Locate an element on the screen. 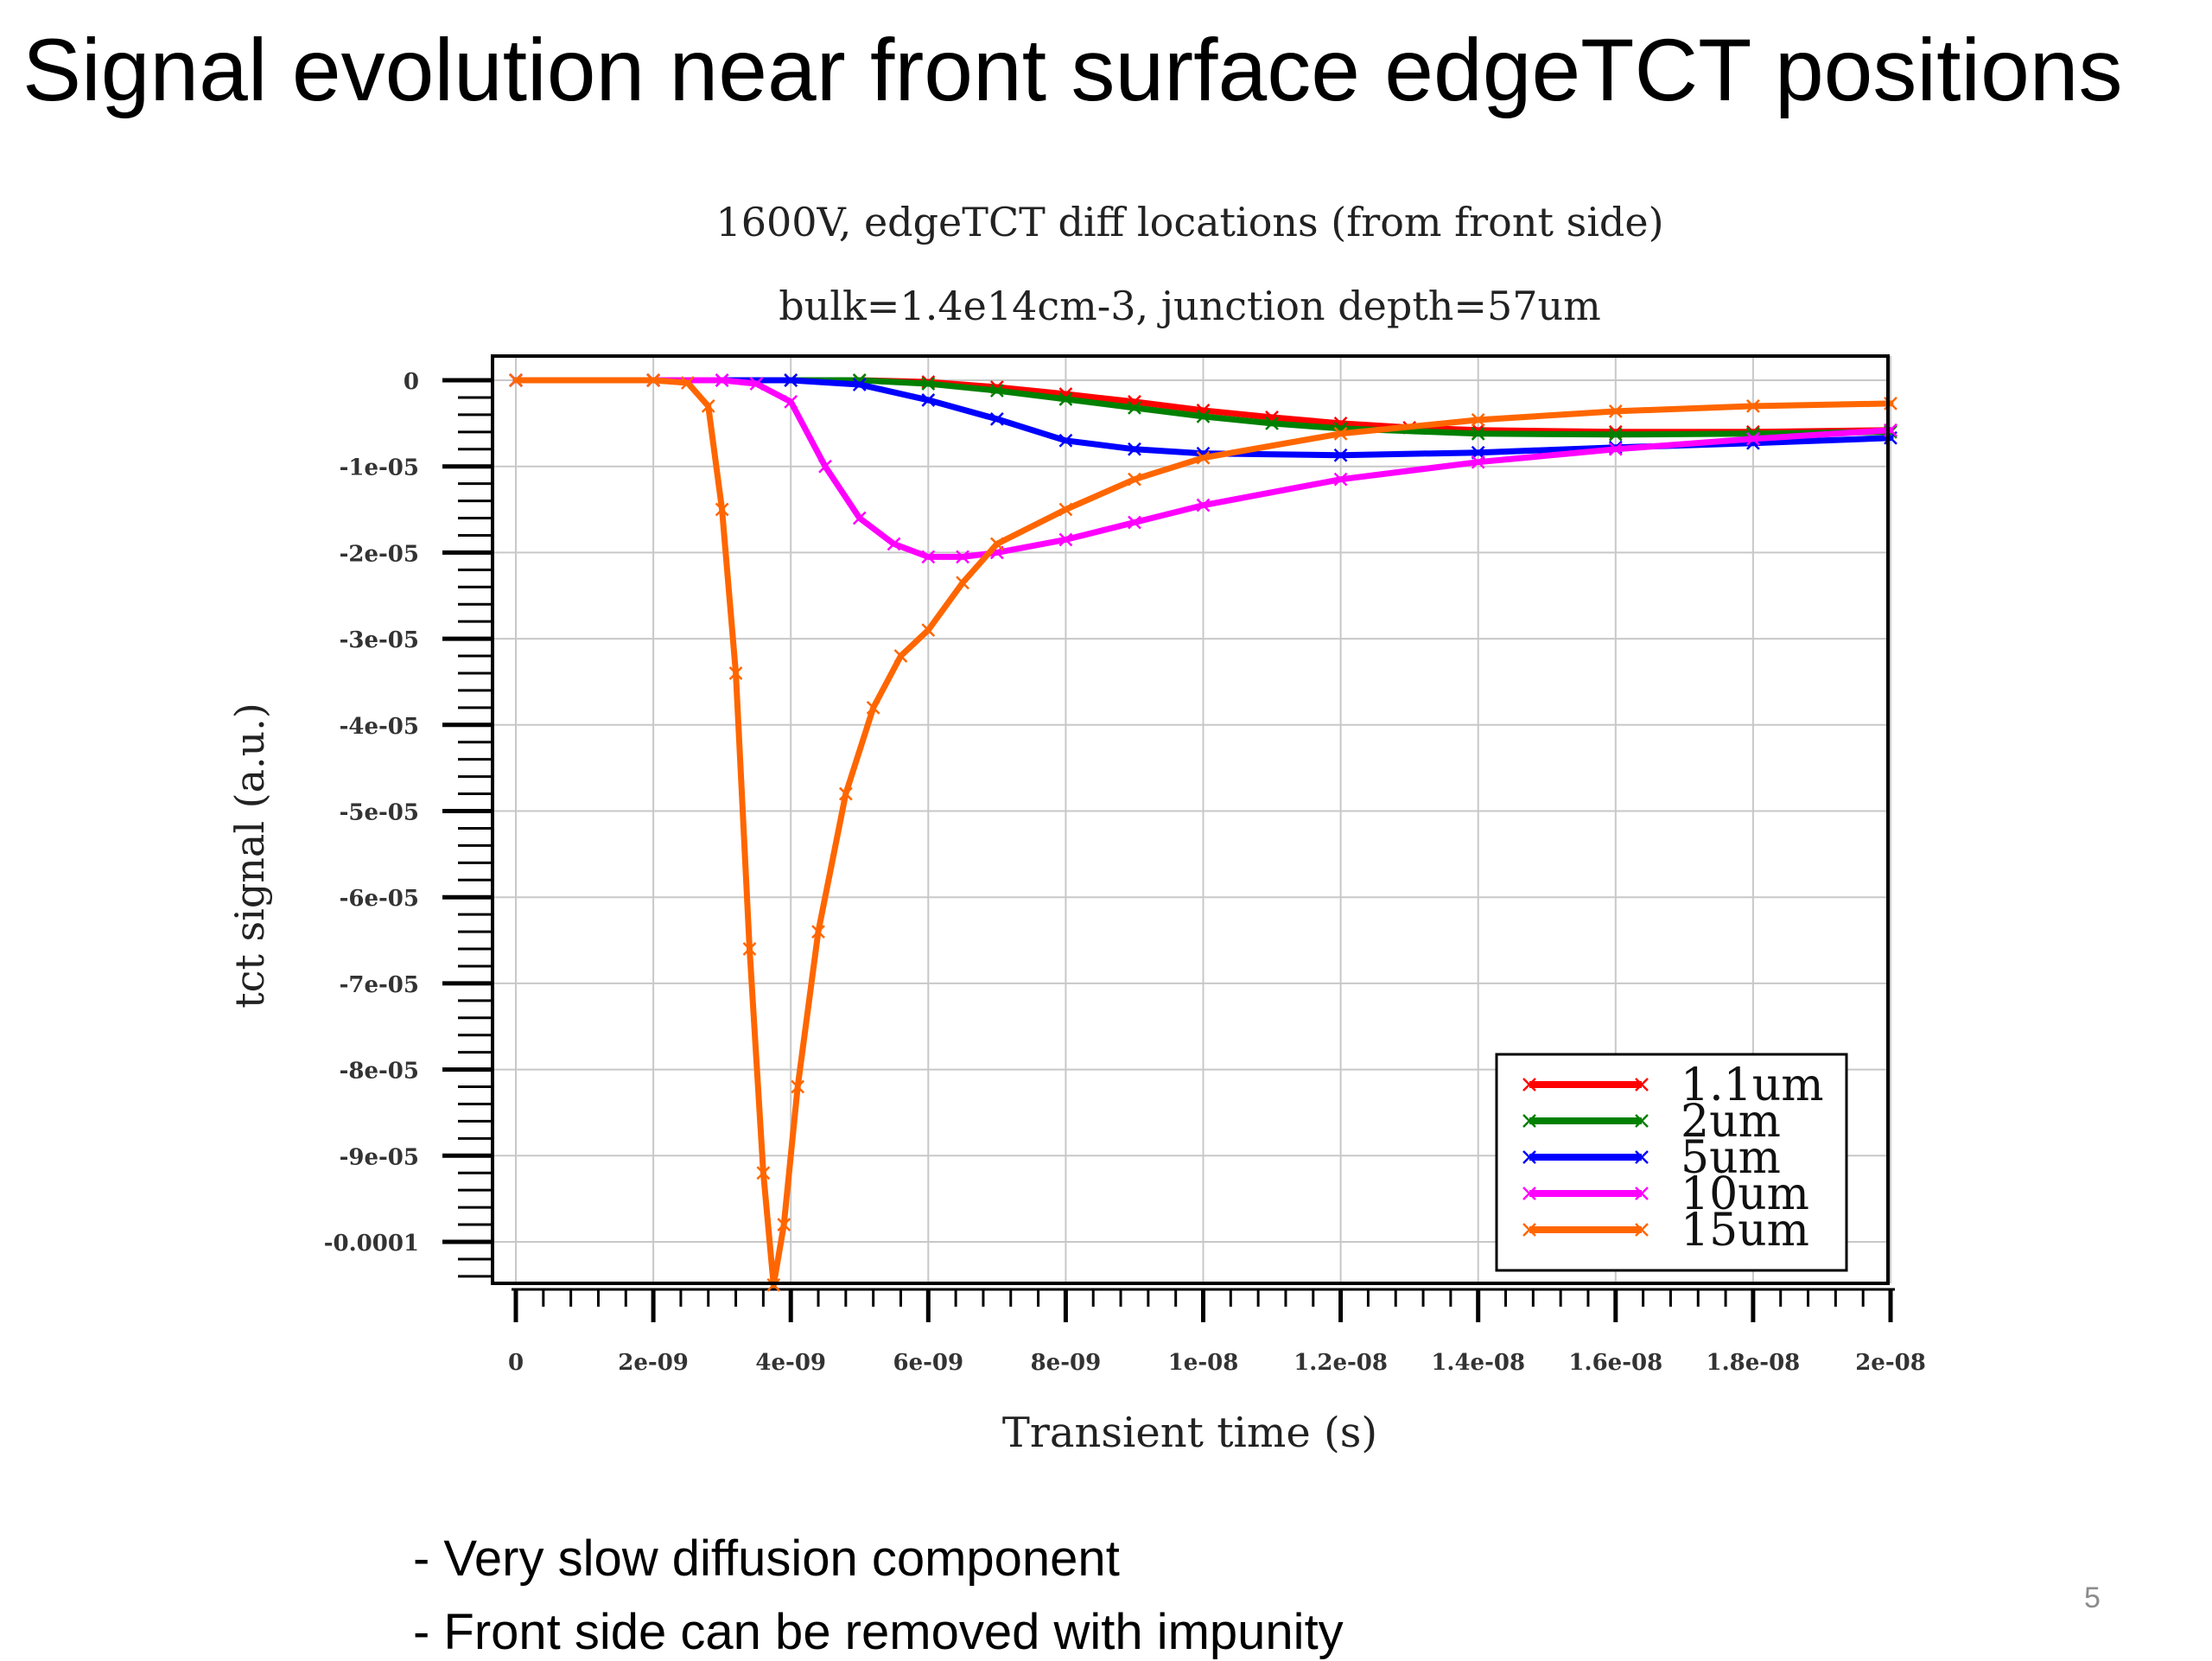  bullet-diffusion: - Very slow diffusion component is located at coordinates (766, 1559).